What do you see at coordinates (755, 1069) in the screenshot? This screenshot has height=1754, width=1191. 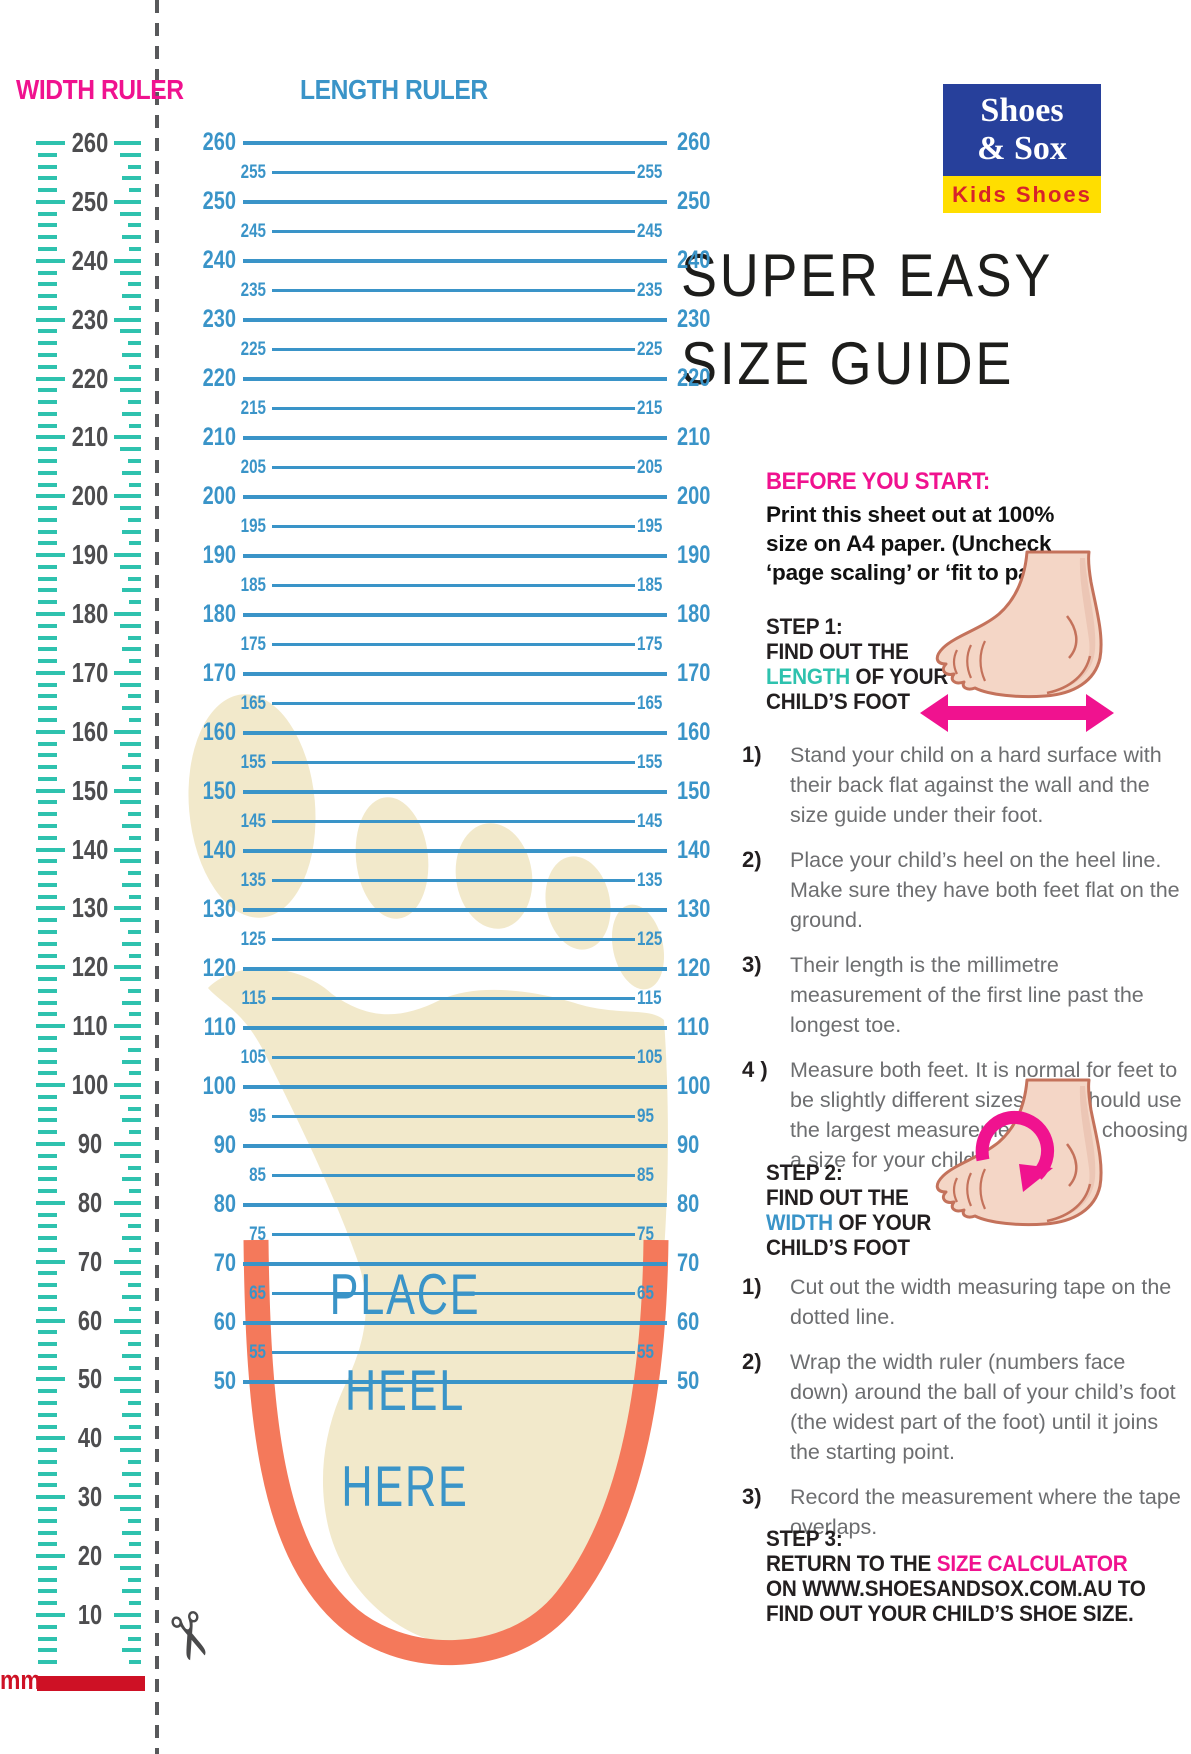 I see `item-marker: 4 )` at bounding box center [755, 1069].